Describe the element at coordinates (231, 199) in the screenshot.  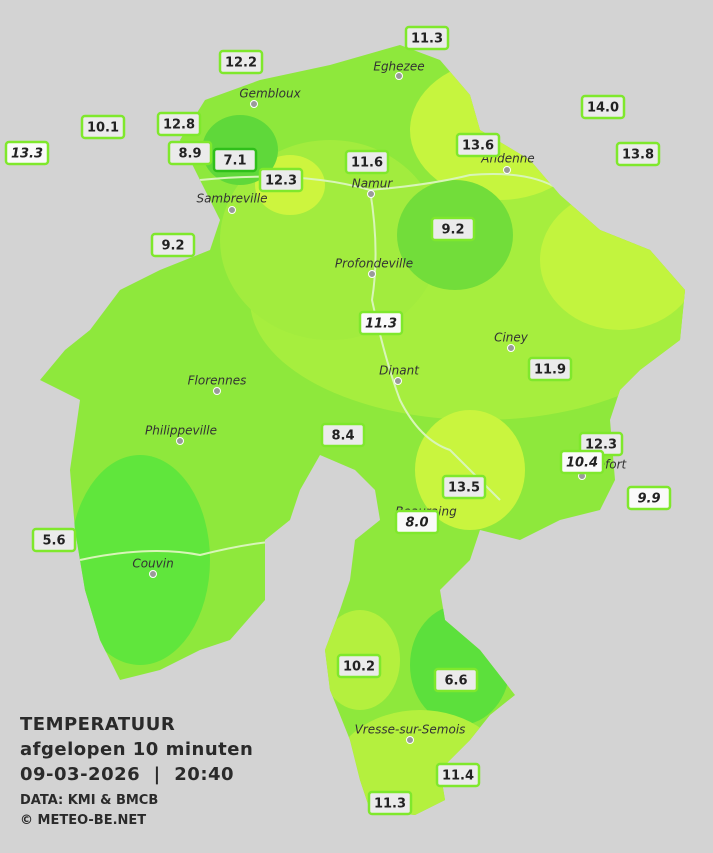
I see `place-label: Sambreville` at that location.